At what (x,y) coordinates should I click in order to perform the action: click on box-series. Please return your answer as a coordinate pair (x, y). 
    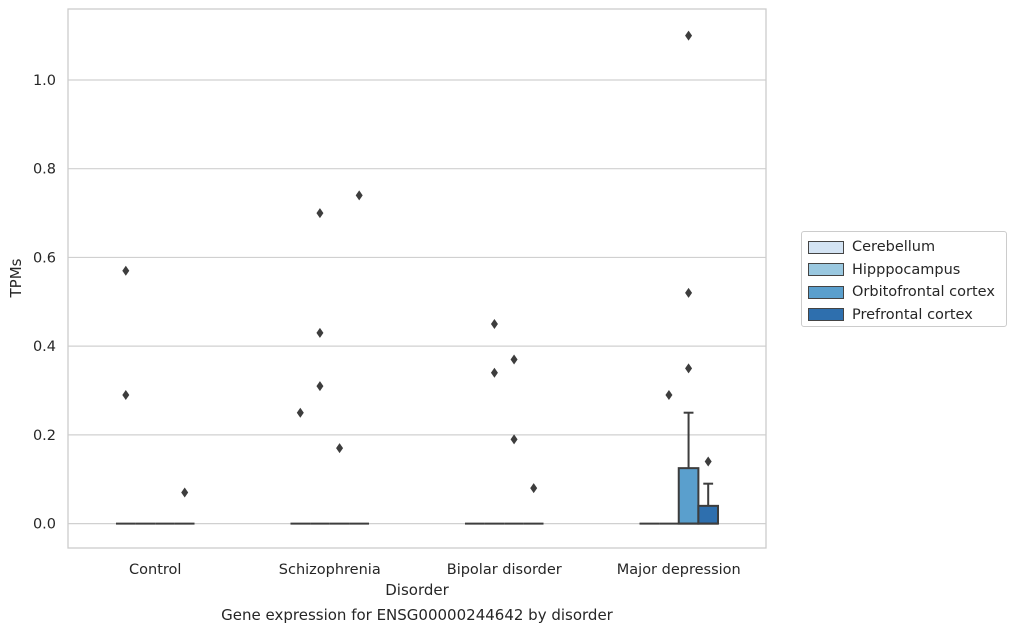
    Looking at the image, I should click on (417, 468).